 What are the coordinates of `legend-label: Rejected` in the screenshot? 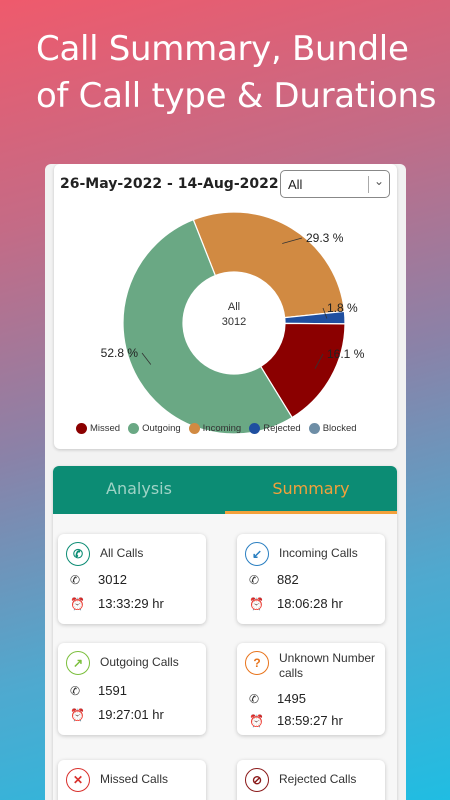 It's located at (282, 428).